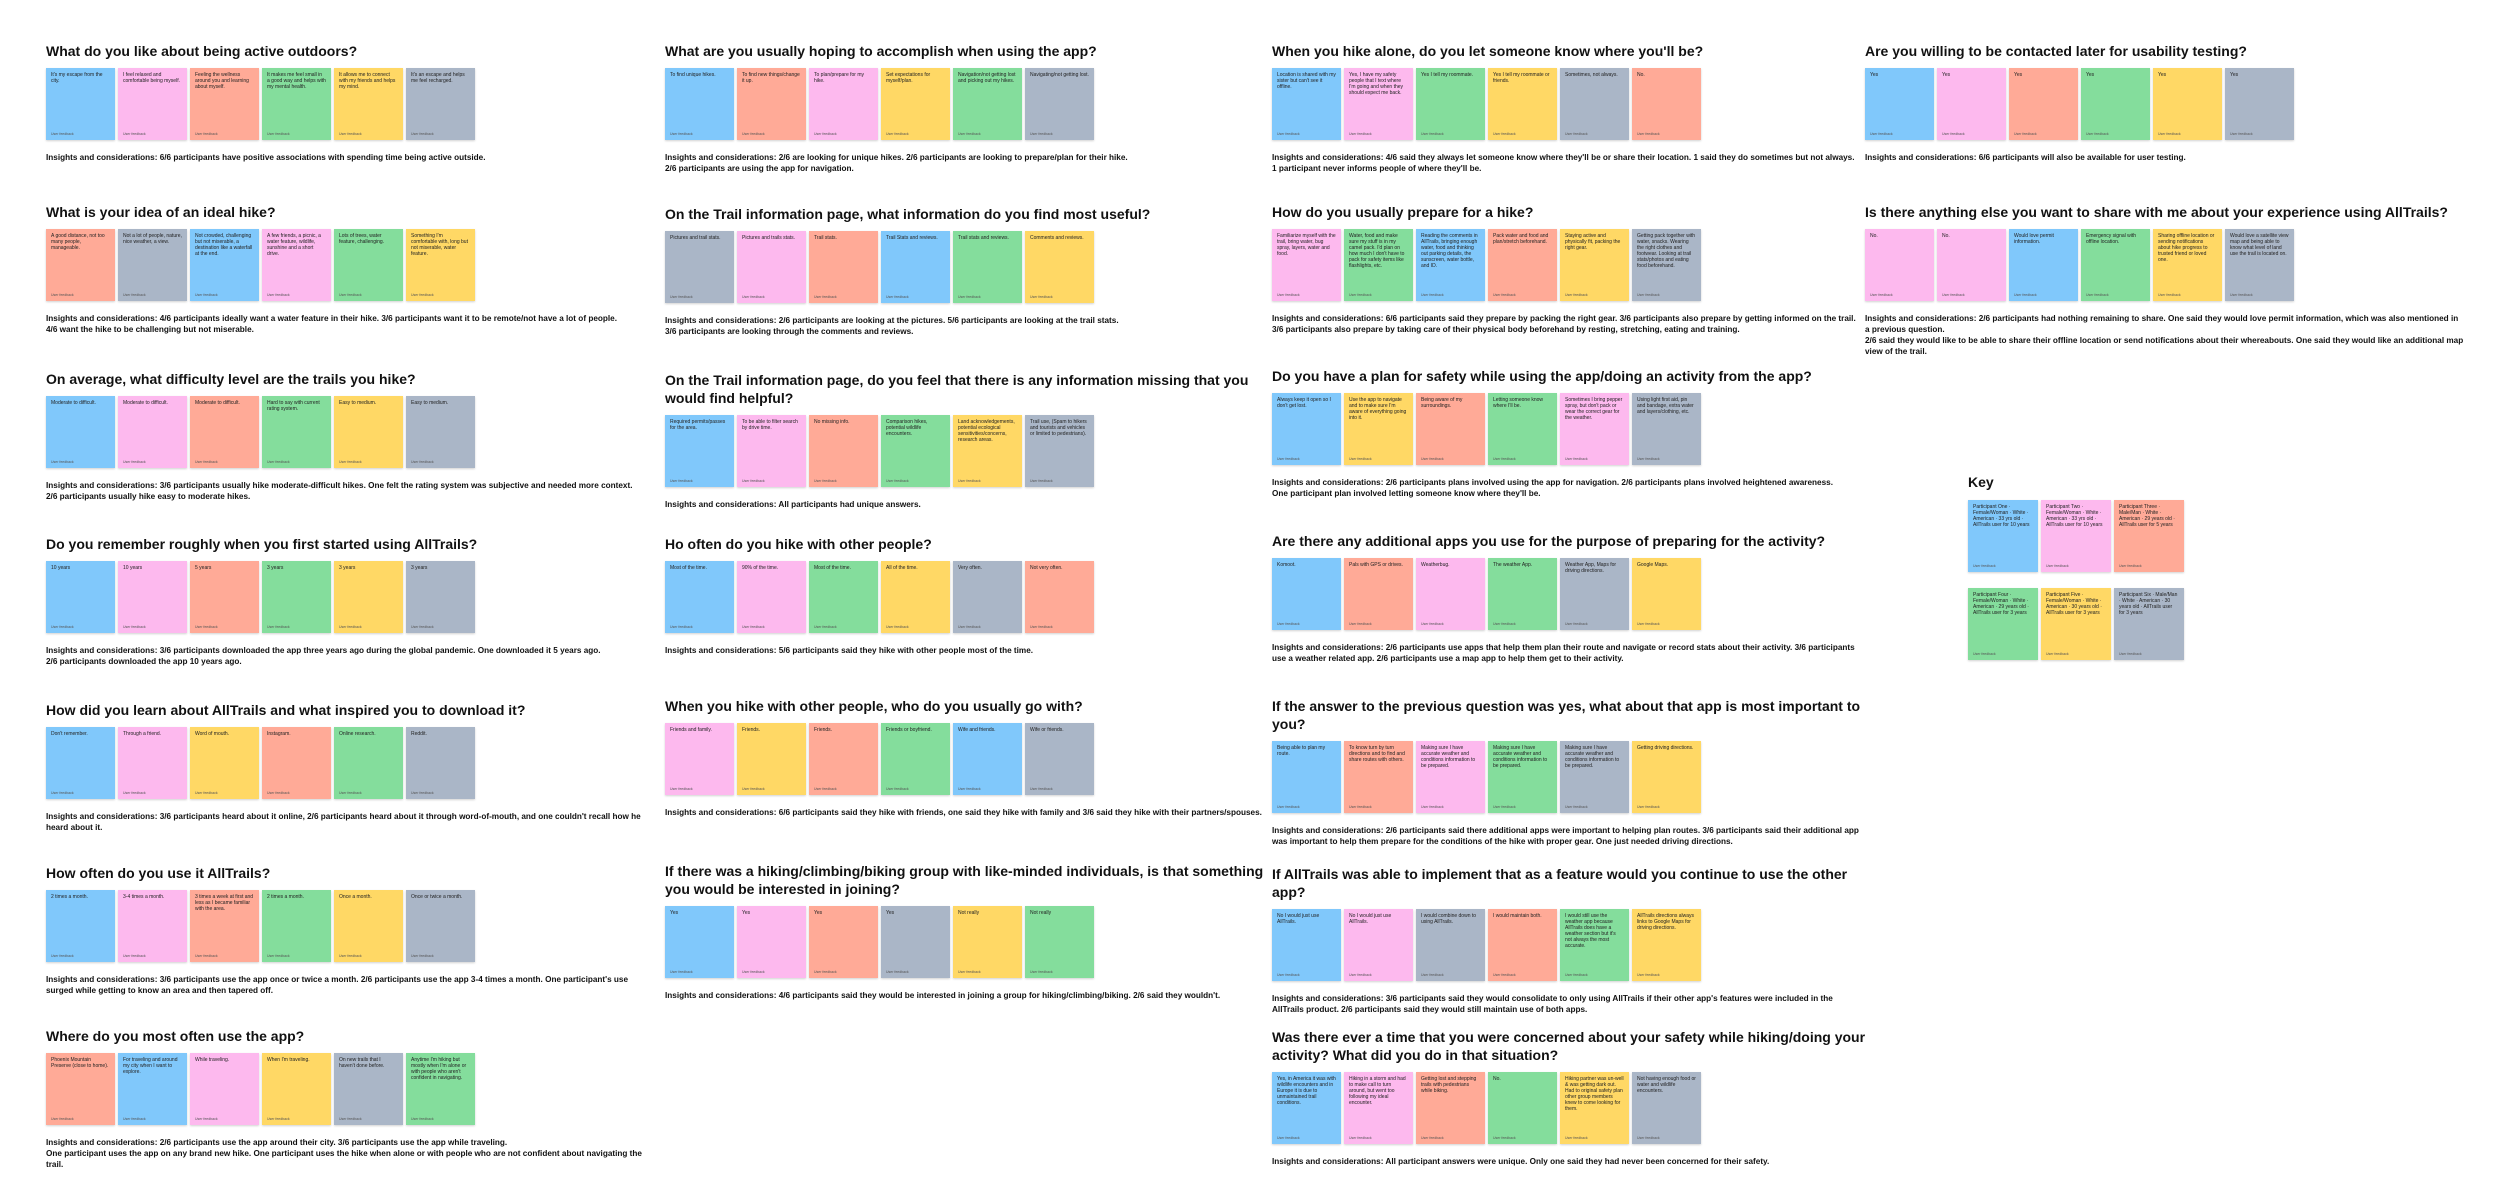  Describe the element at coordinates (224, 597) in the screenshot. I see `sticky-note: 5 years User feedback` at that location.